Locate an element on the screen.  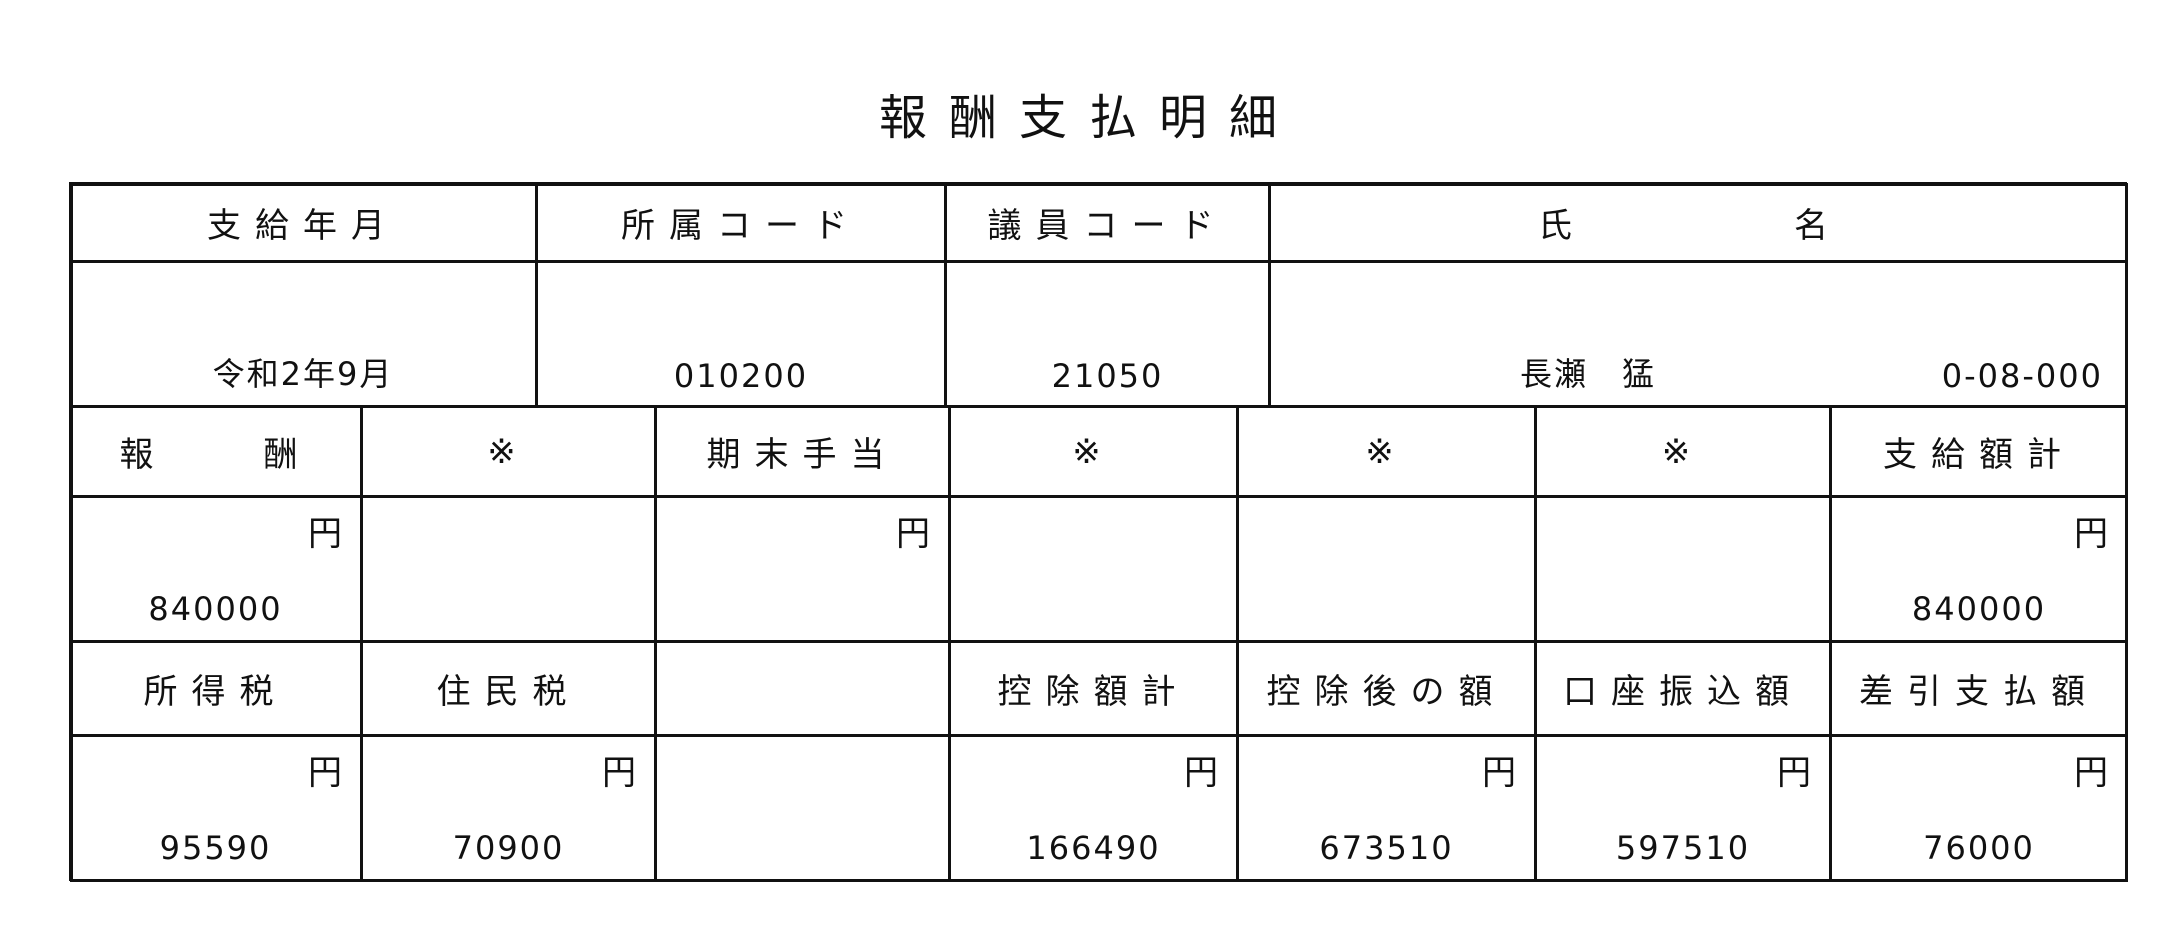
deductions-amount: 76000 is located at coordinates (1979, 848).